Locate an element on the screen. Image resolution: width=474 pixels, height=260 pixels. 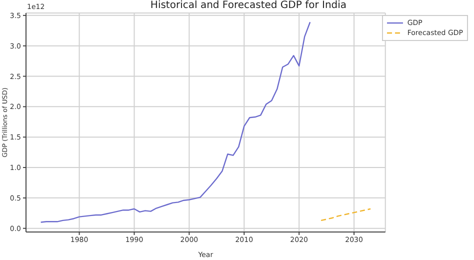
line-series is located at coordinates (346, 215).